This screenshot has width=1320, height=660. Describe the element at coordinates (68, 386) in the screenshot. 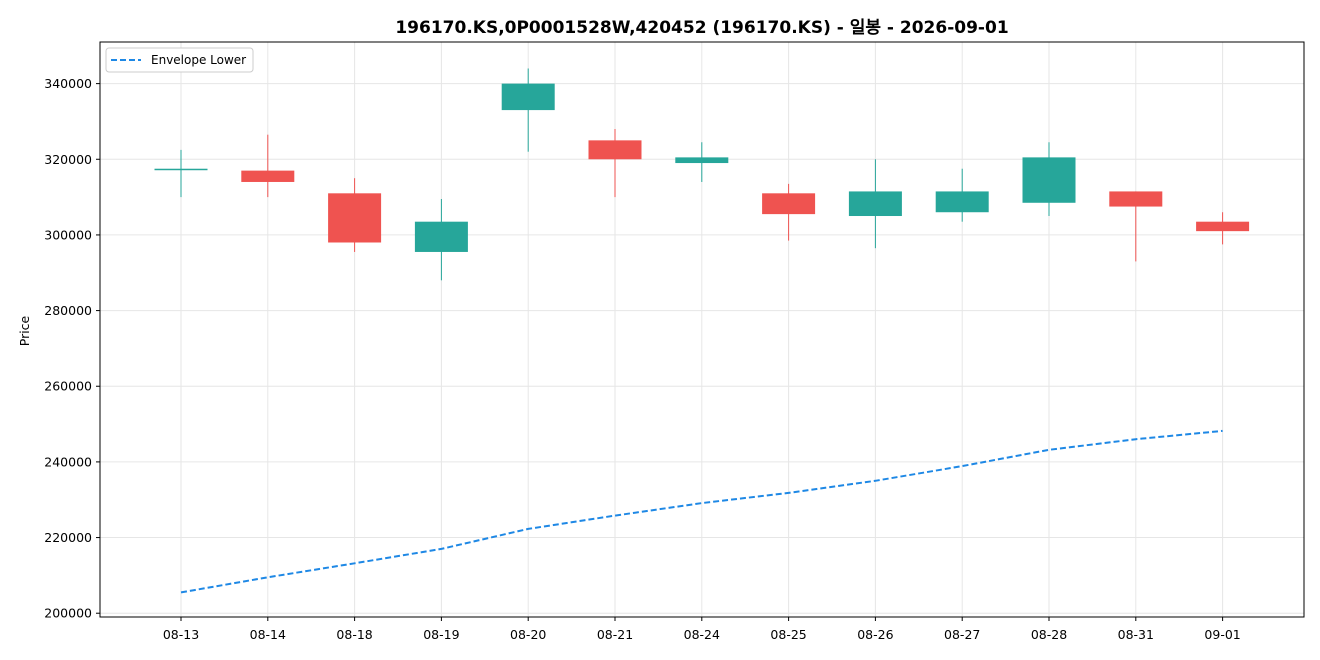

I see `y-tick-label: 260000` at that location.